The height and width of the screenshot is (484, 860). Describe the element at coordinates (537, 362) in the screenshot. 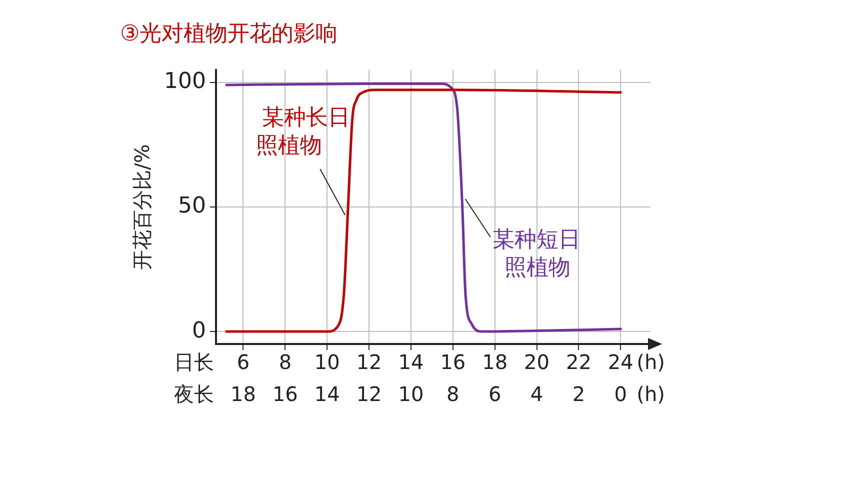

I see `x-tick-label: 20` at that location.